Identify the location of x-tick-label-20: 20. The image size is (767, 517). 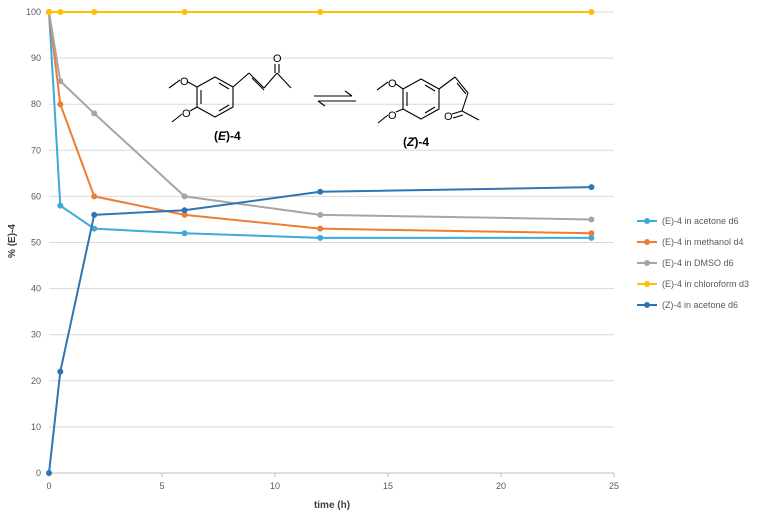
(501, 486).